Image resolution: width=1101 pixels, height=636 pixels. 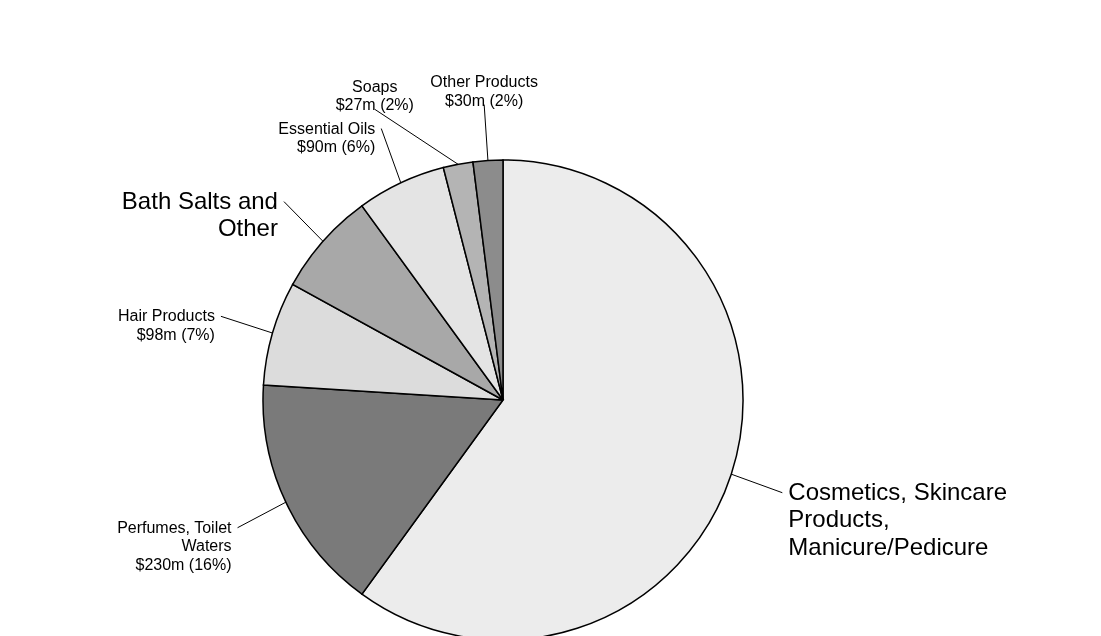 I want to click on slice-label: Other Products, so click(x=484, y=82).